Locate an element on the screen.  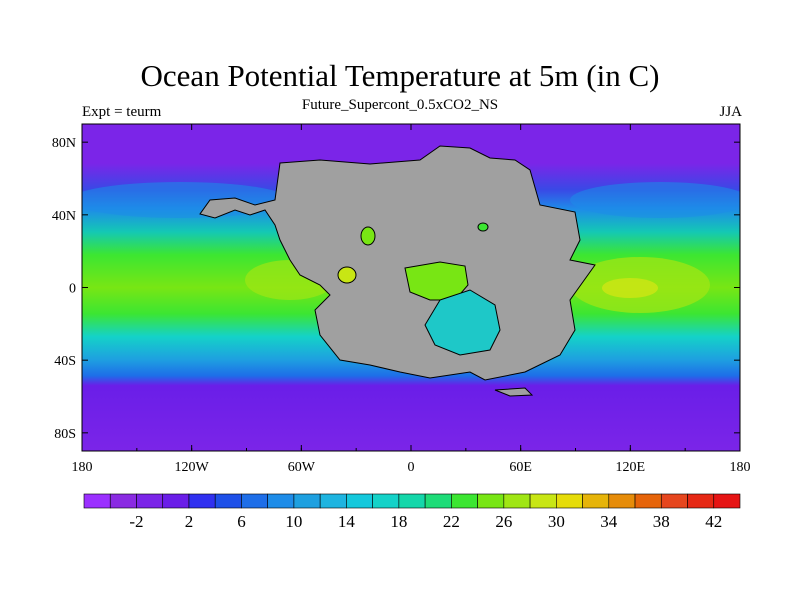
colorbar-label: 34 is located at coordinates (609, 521).